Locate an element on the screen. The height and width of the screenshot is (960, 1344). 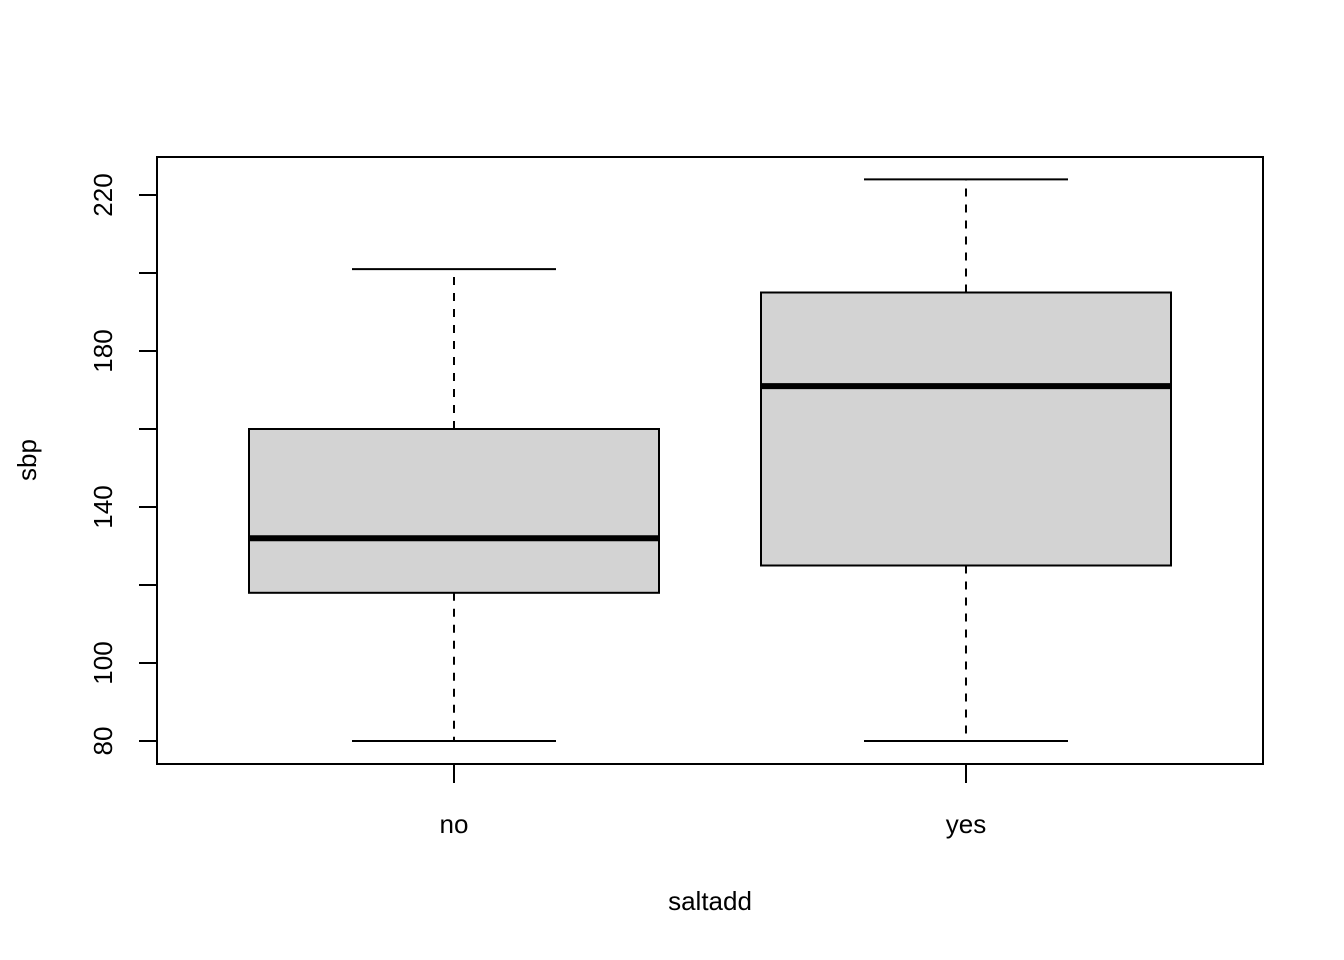
x-axis-title: saltadd is located at coordinates (710, 901).